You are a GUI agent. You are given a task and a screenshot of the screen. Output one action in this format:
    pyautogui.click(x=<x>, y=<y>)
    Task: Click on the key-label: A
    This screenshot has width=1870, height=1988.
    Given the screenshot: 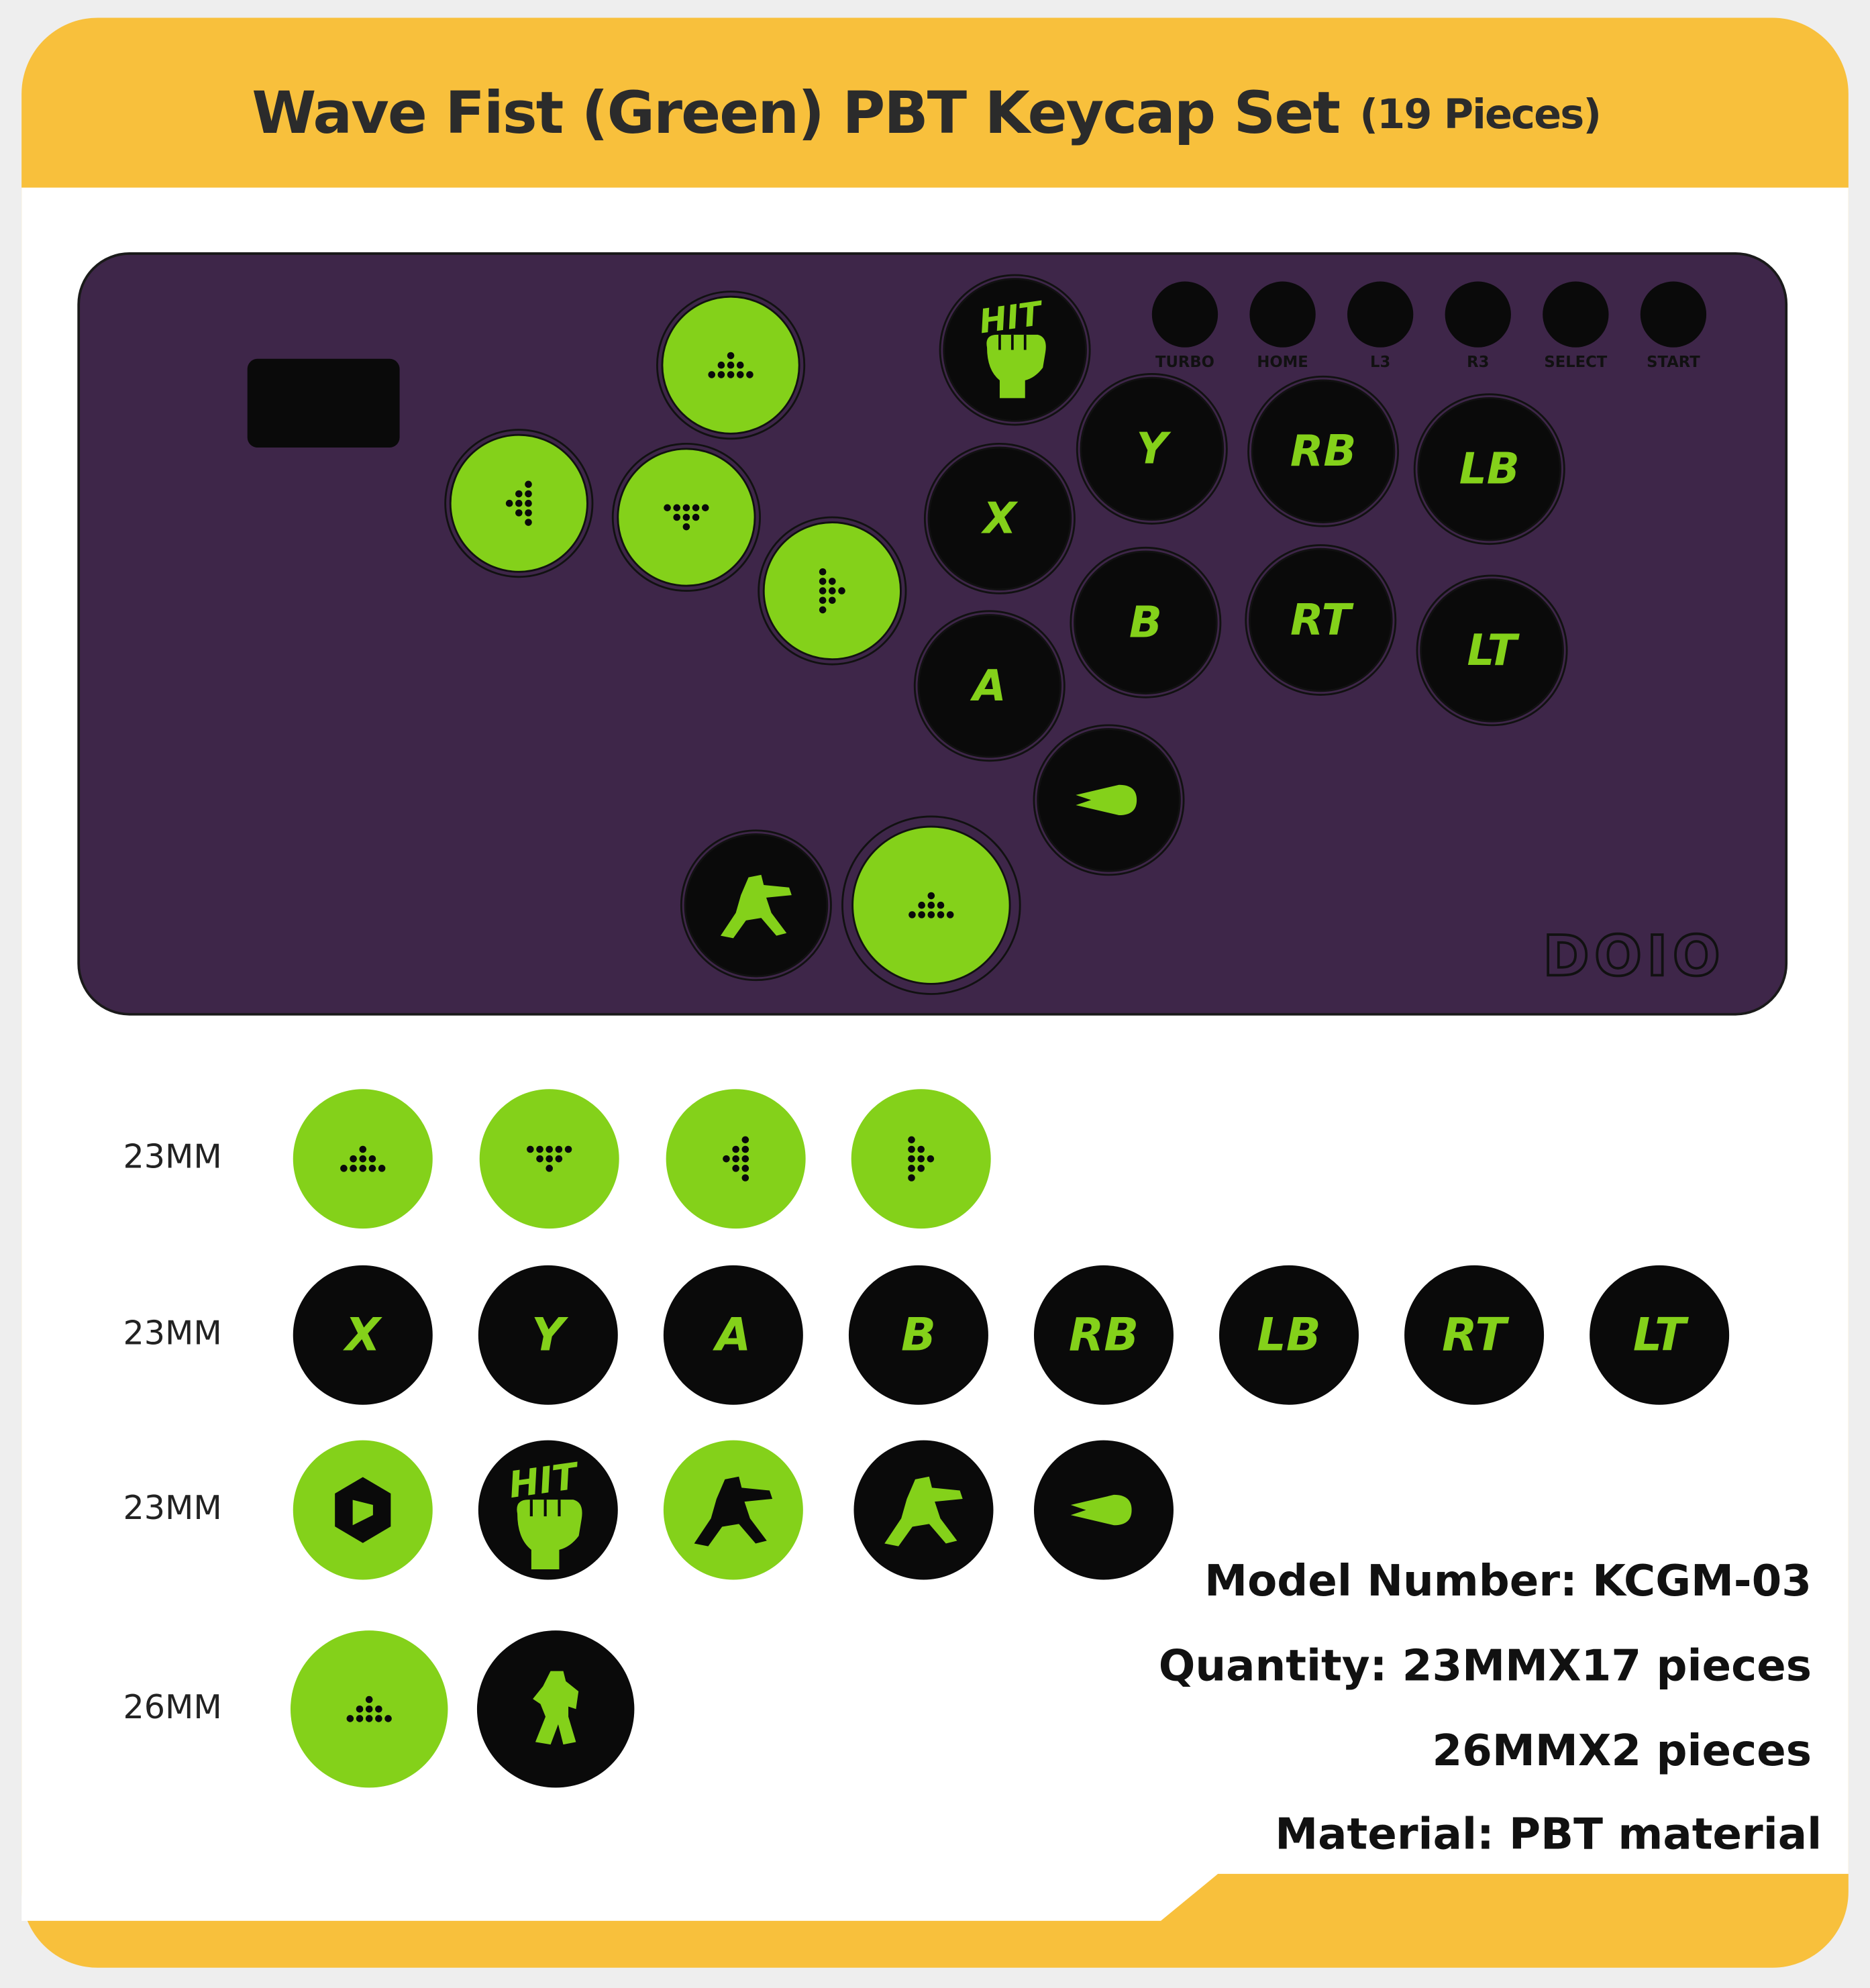 What is the action you would take?
    pyautogui.click(x=732, y=1334)
    